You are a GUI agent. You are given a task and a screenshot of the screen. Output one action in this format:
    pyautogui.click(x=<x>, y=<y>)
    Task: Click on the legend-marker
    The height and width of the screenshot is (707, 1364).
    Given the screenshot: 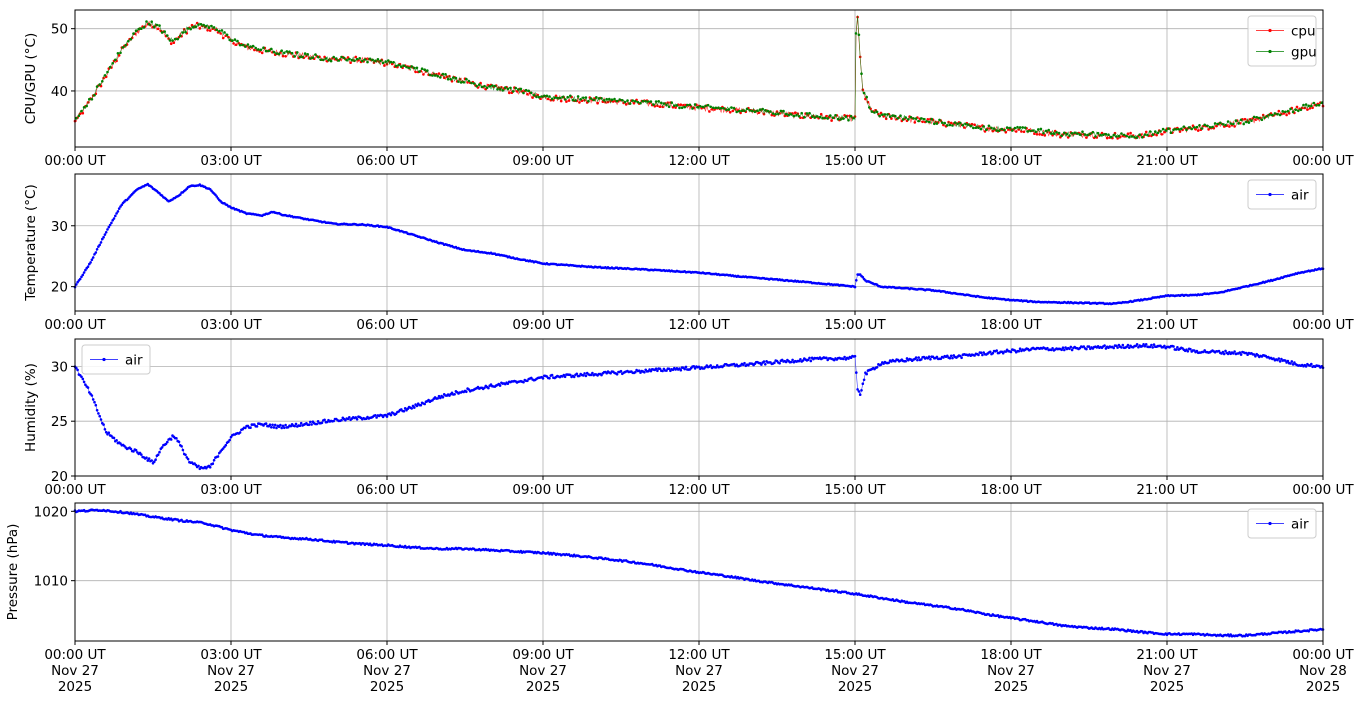 What is the action you would take?
    pyautogui.click(x=1270, y=194)
    